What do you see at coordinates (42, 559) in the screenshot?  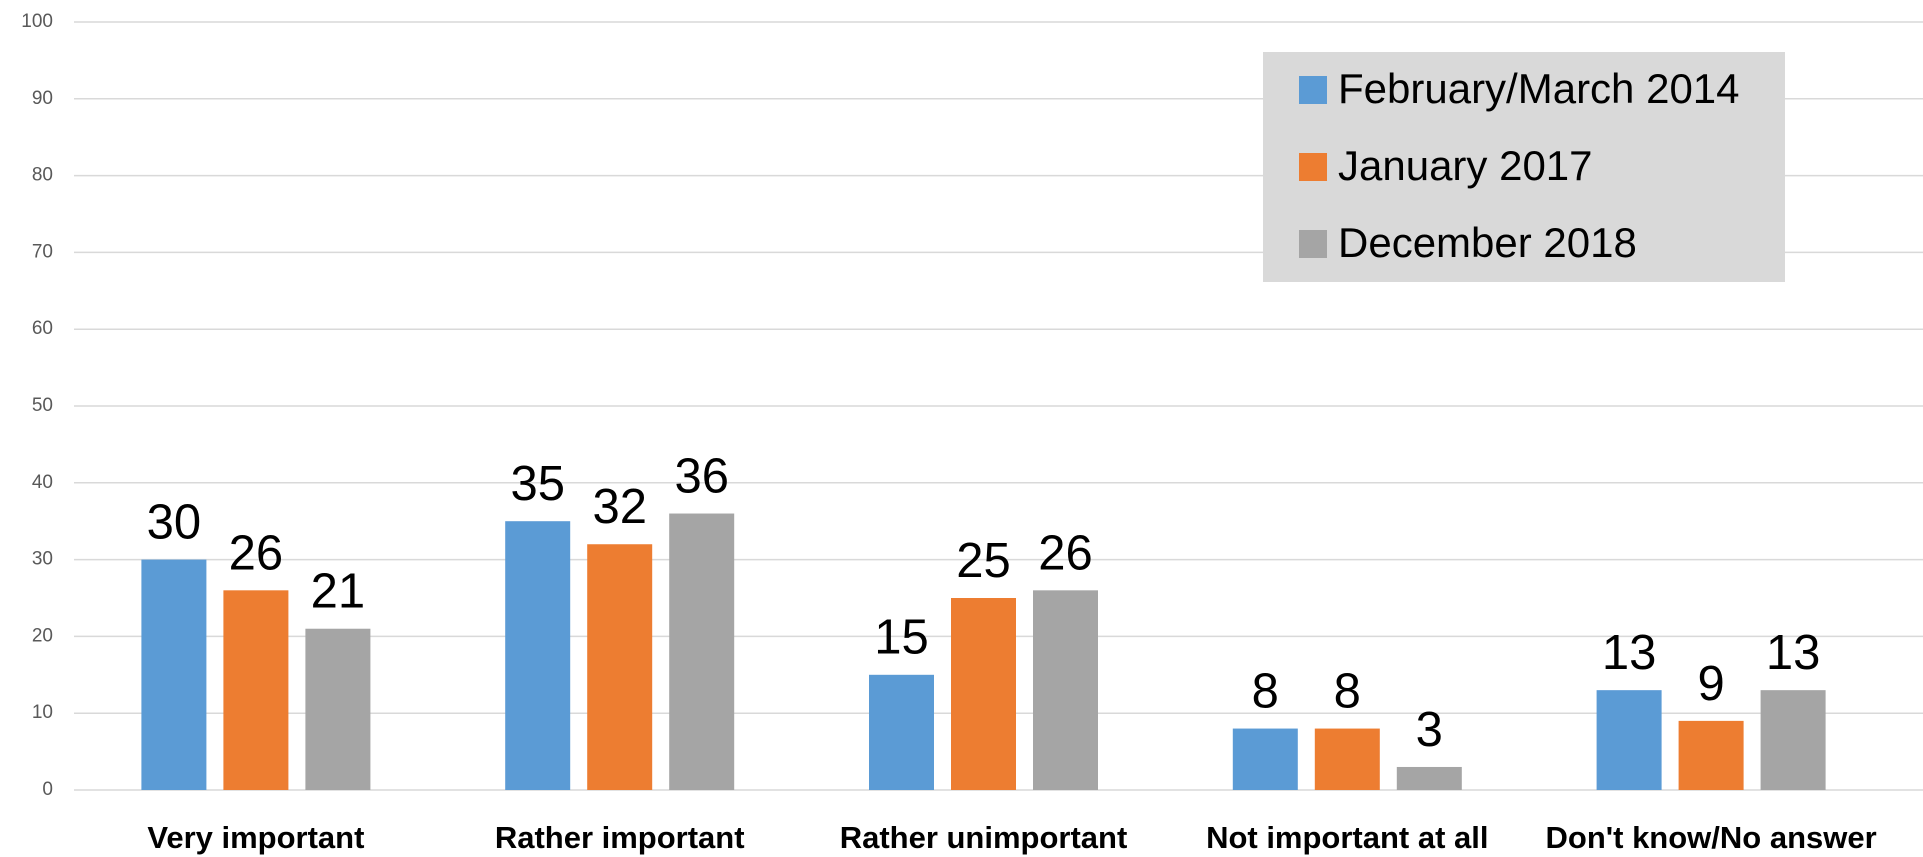 I see `y-tick-label: 30` at bounding box center [42, 559].